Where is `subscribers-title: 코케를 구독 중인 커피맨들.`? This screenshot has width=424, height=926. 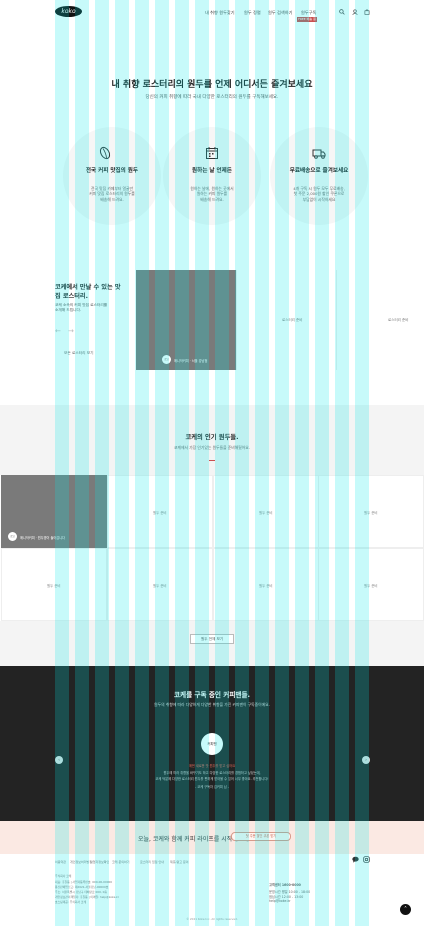
subscribers-title: 코케를 구독 중인 커피맨들. is located at coordinates (212, 695).